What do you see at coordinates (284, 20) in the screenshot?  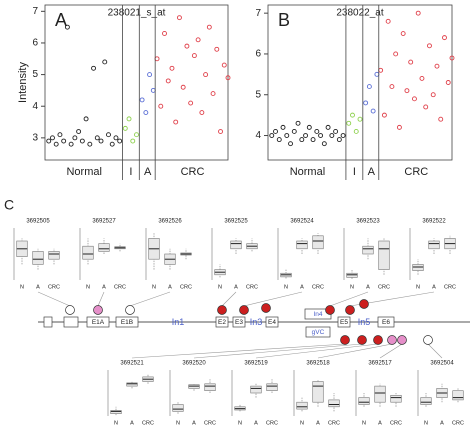 I see `panel-letter: B` at bounding box center [284, 20].